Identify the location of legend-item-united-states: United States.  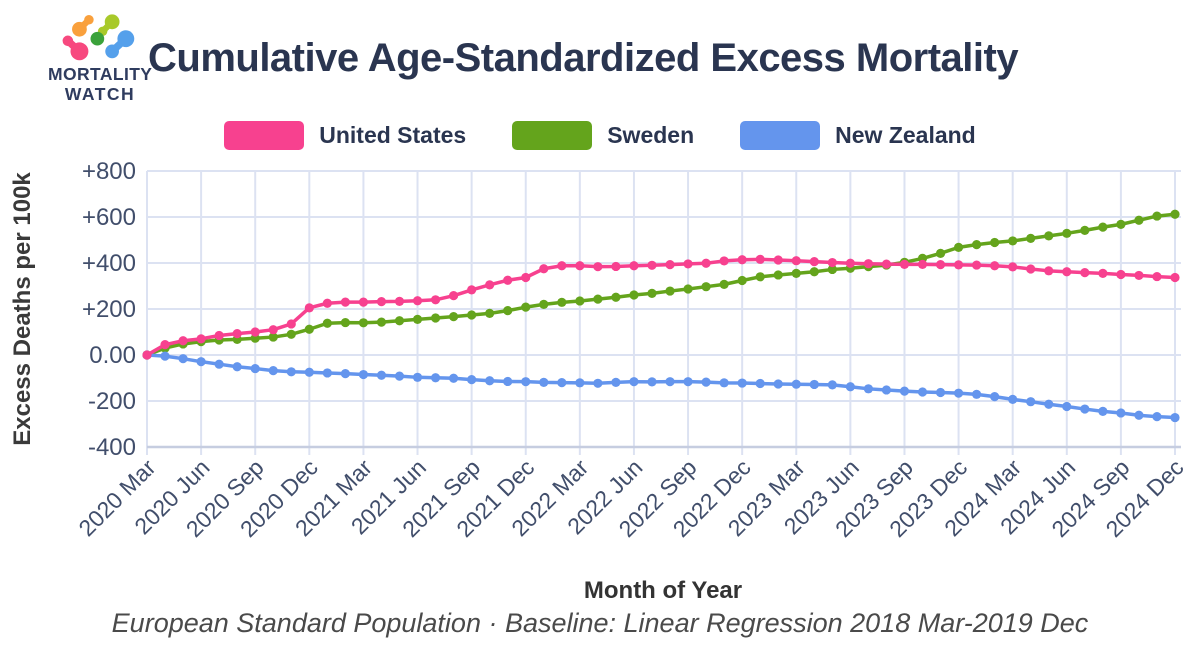
(345, 135).